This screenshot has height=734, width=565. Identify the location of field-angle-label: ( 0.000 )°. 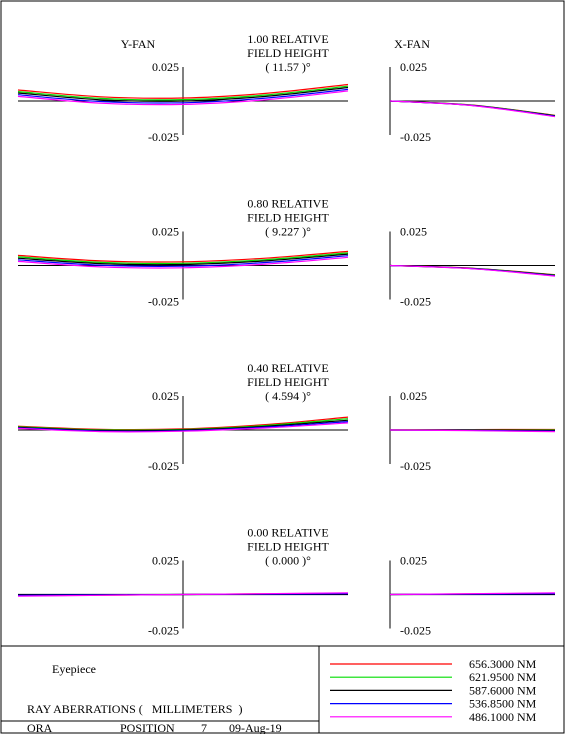
(288, 561).